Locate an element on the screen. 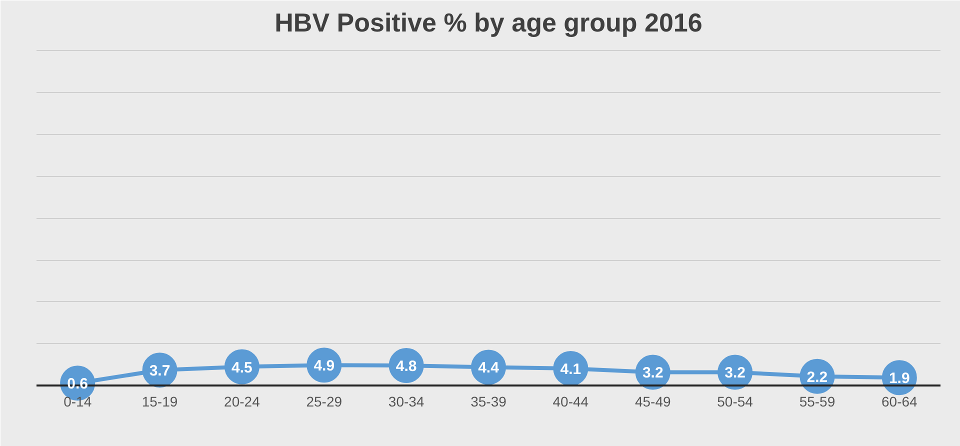 The height and width of the screenshot is (446, 960). x-tick-label: 20-24 is located at coordinates (242, 402).